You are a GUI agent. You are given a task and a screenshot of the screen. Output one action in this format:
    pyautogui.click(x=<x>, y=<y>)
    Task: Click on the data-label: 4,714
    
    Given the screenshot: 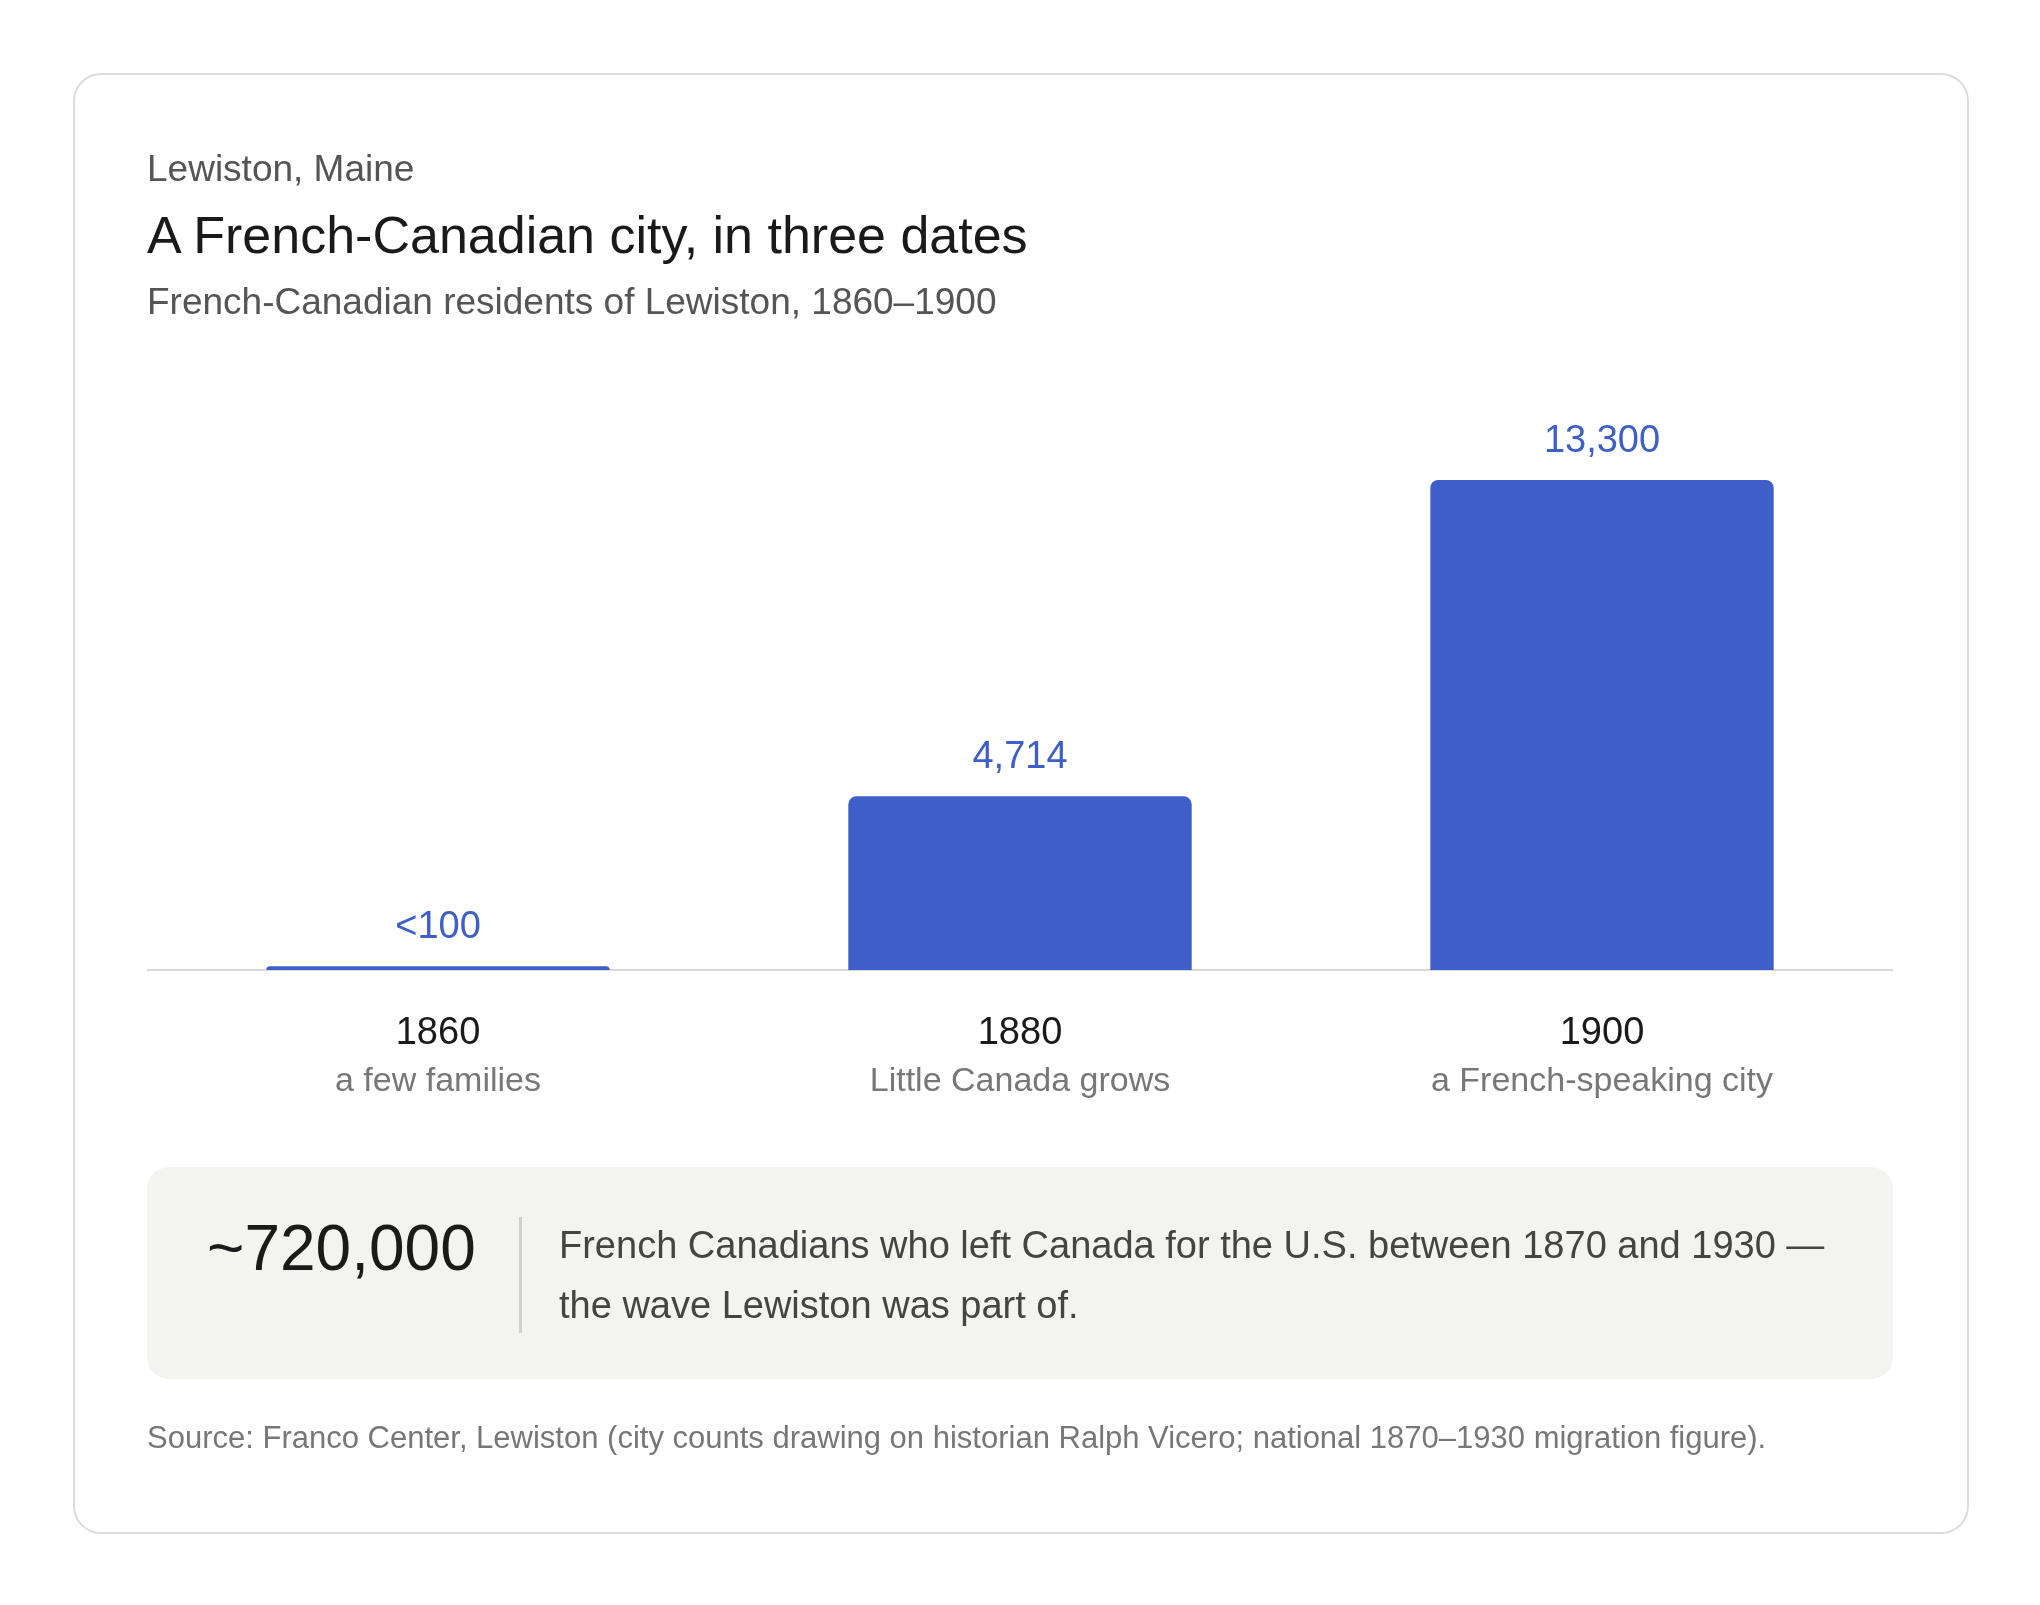 What is the action you would take?
    pyautogui.click(x=1020, y=755)
    